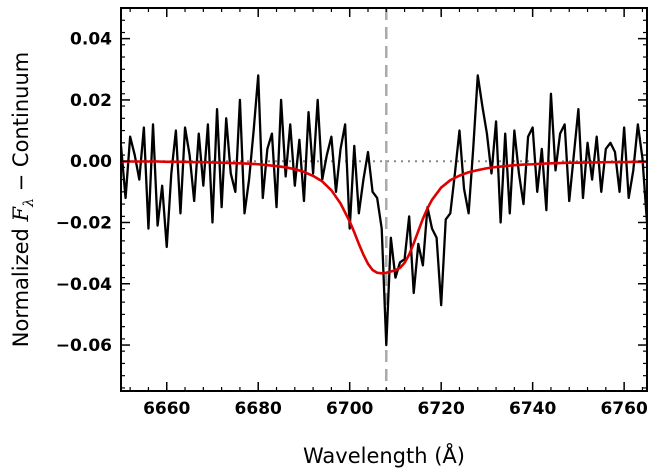 Image resolution: width=649 pixels, height=470 pixels. I want to click on y-axis-label-symbol: F, so click(21, 213).